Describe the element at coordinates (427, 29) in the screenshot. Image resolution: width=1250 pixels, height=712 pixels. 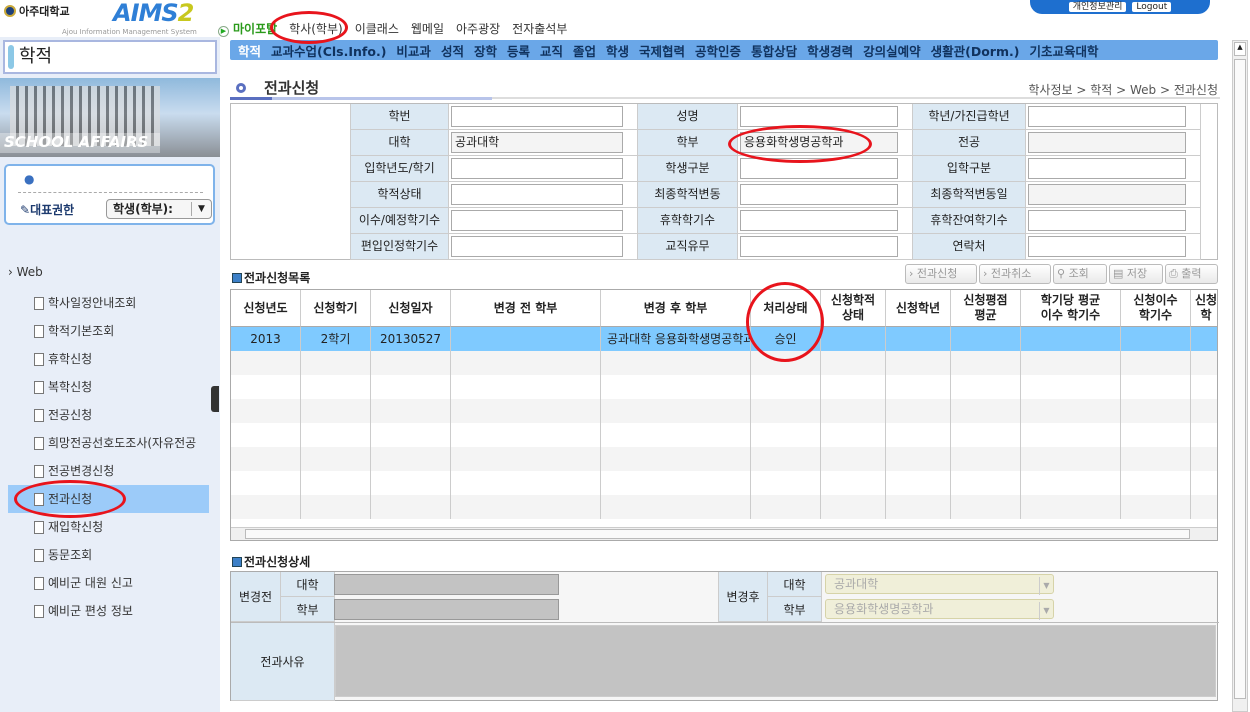
I see `top-menu-webmail: 웹메일` at that location.